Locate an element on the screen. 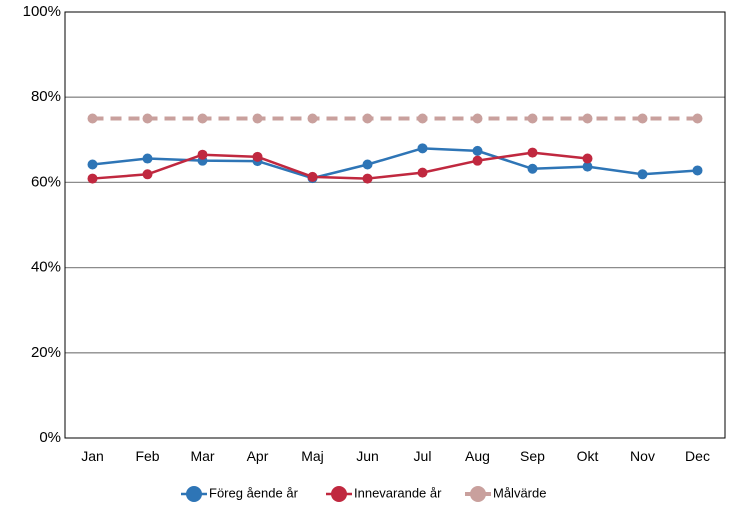 The height and width of the screenshot is (517, 732). legend-item: Innevarande år is located at coordinates (384, 493).